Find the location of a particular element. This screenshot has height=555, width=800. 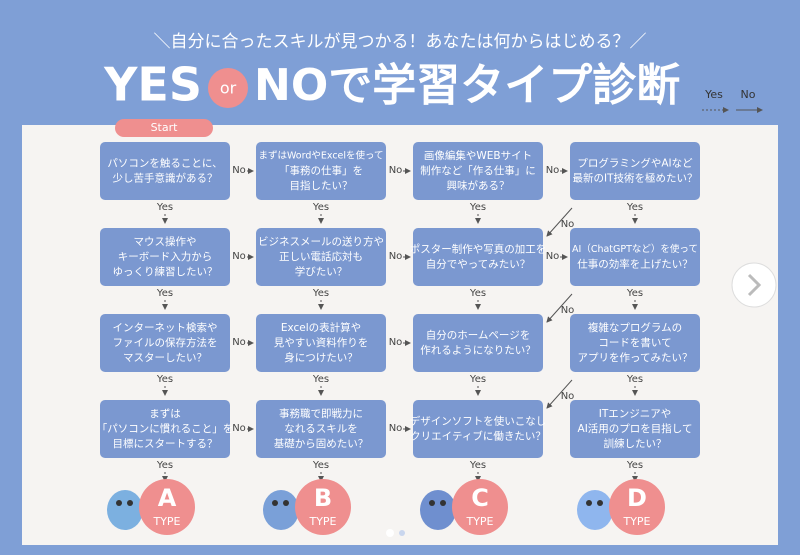

question-text: 少し苦手意識がある？ is located at coordinates (165, 178).